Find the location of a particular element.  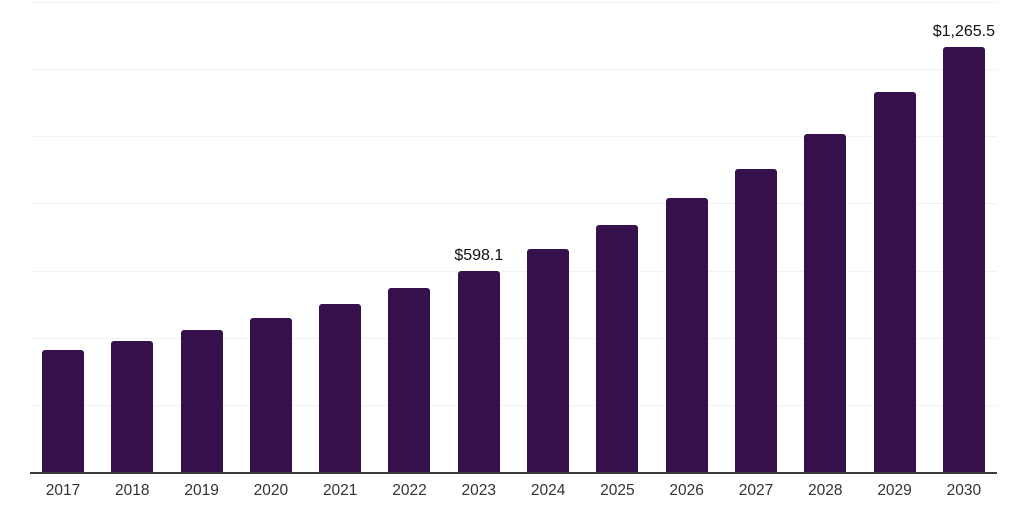

bar-slot-2029 is located at coordinates (894, 282).